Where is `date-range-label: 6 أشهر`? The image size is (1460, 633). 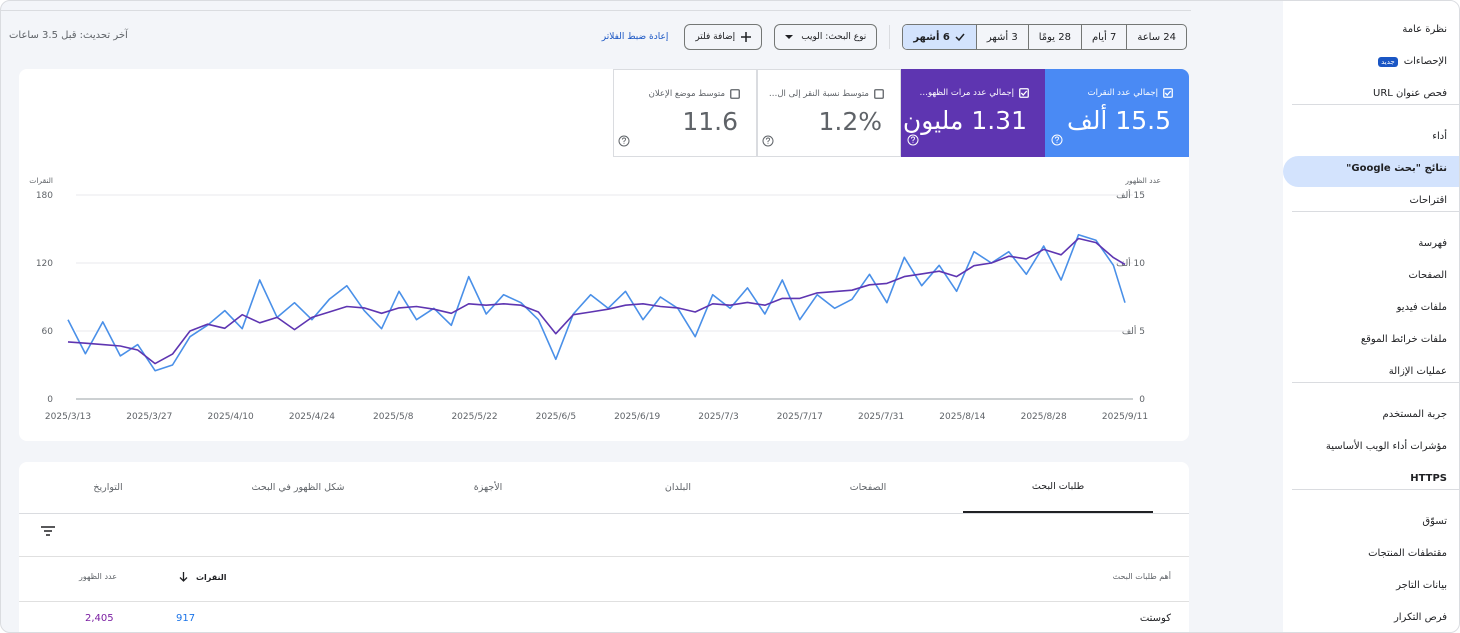 date-range-label: 6 أشهر is located at coordinates (931, 37).